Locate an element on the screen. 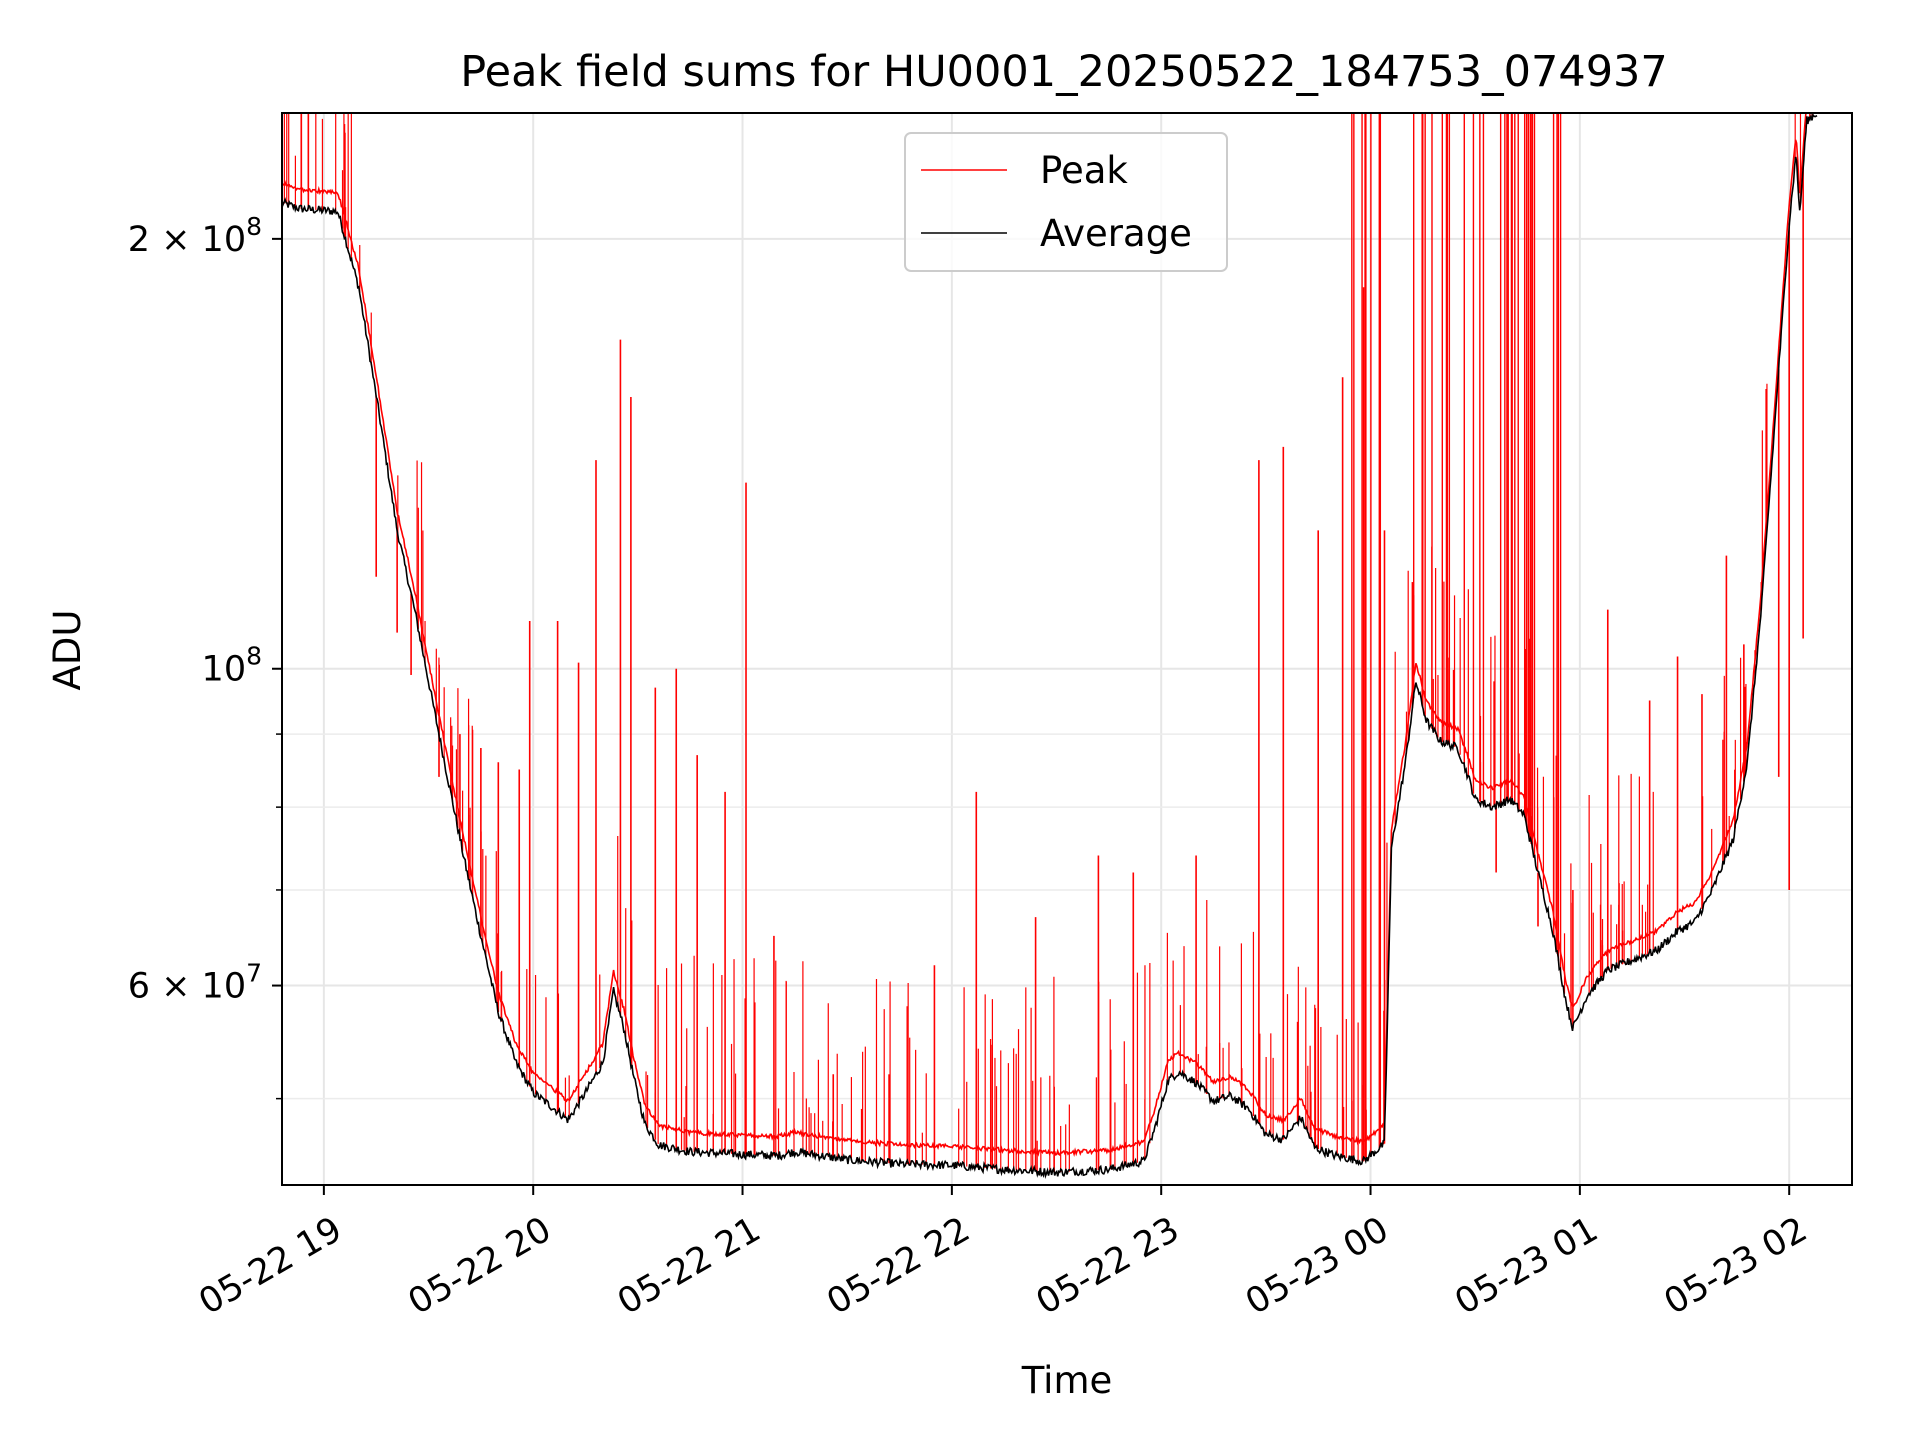 The image size is (1920, 1440). y-tick-label: 6 × 107 is located at coordinates (195, 983).